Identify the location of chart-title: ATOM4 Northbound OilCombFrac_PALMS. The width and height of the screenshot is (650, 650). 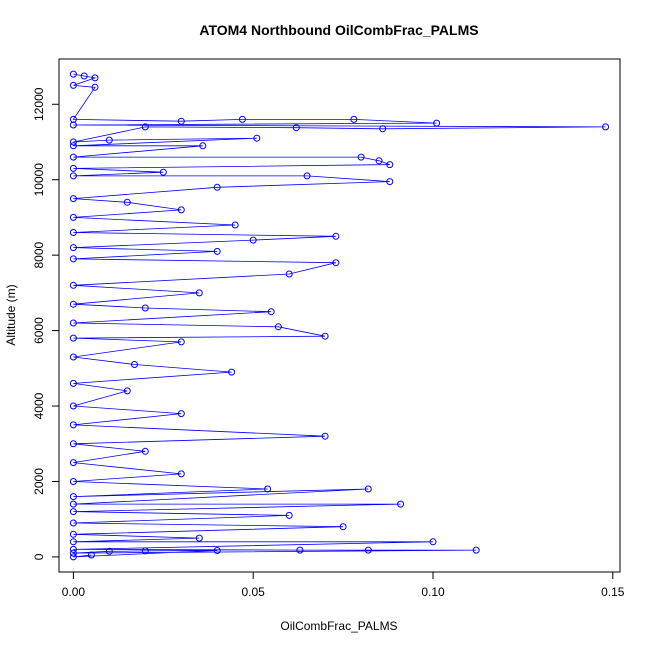
(338, 30).